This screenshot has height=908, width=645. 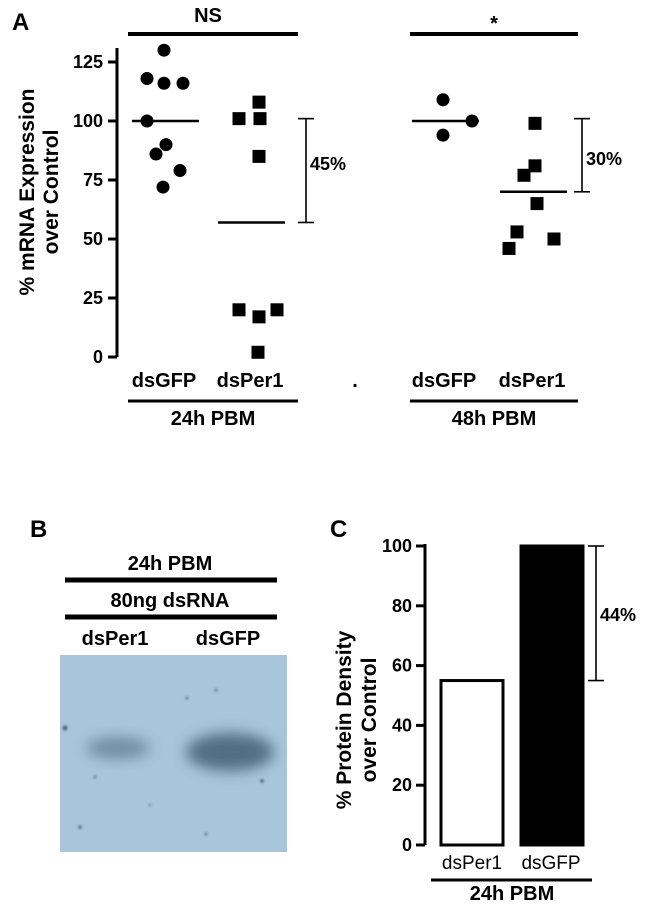 What do you see at coordinates (618, 615) in the screenshot?
I see `panel-c-bracket-label: 44%` at bounding box center [618, 615].